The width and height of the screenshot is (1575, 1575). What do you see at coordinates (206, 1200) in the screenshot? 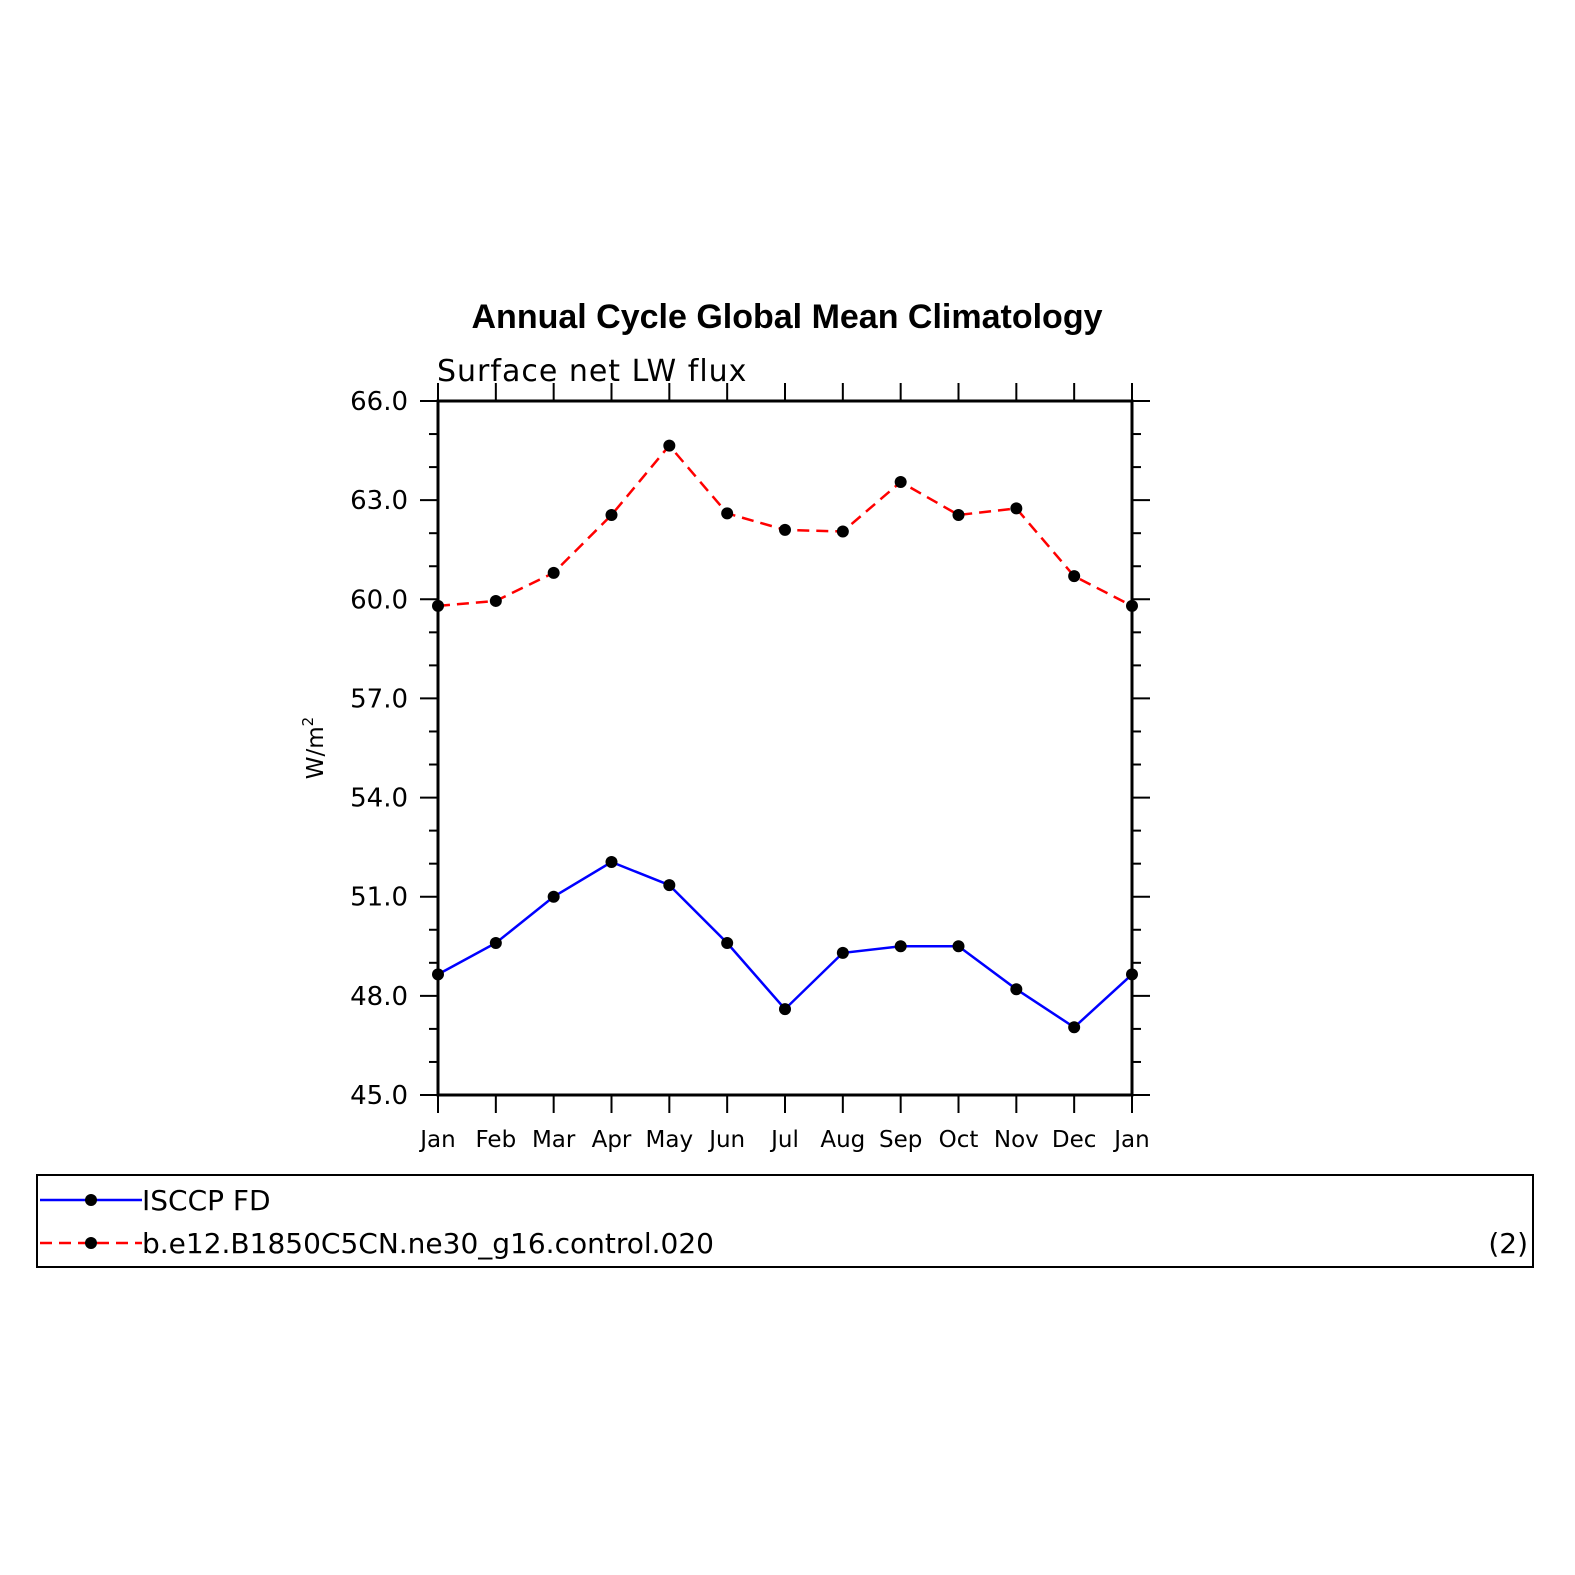
I see `legend-entry-isccp-fd: ISCCP FD` at bounding box center [206, 1200].